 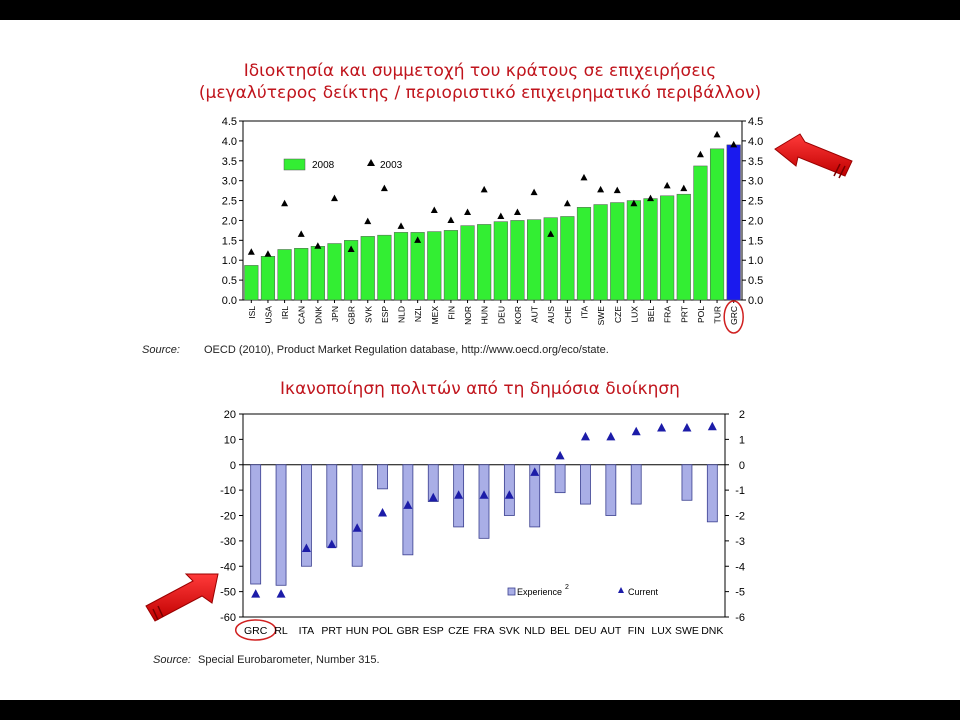 What do you see at coordinates (740, 491) in the screenshot?
I see `chart2-ytick-label-right: -1` at bounding box center [740, 491].